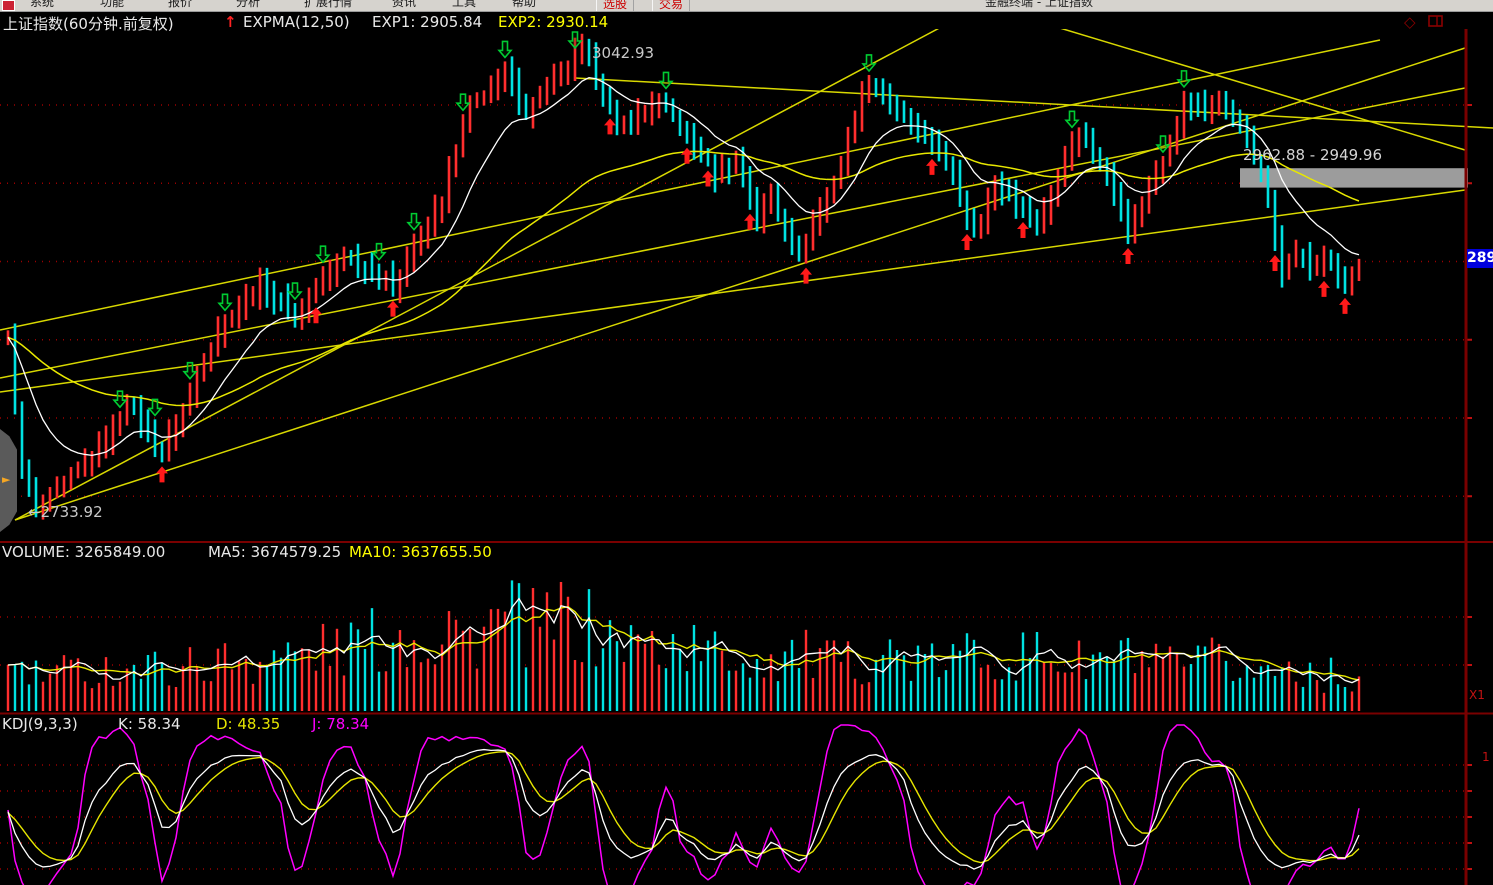  Describe the element at coordinates (1039, 4) in the screenshot. I see `window-title: 金融终端 - 上证指数` at that location.